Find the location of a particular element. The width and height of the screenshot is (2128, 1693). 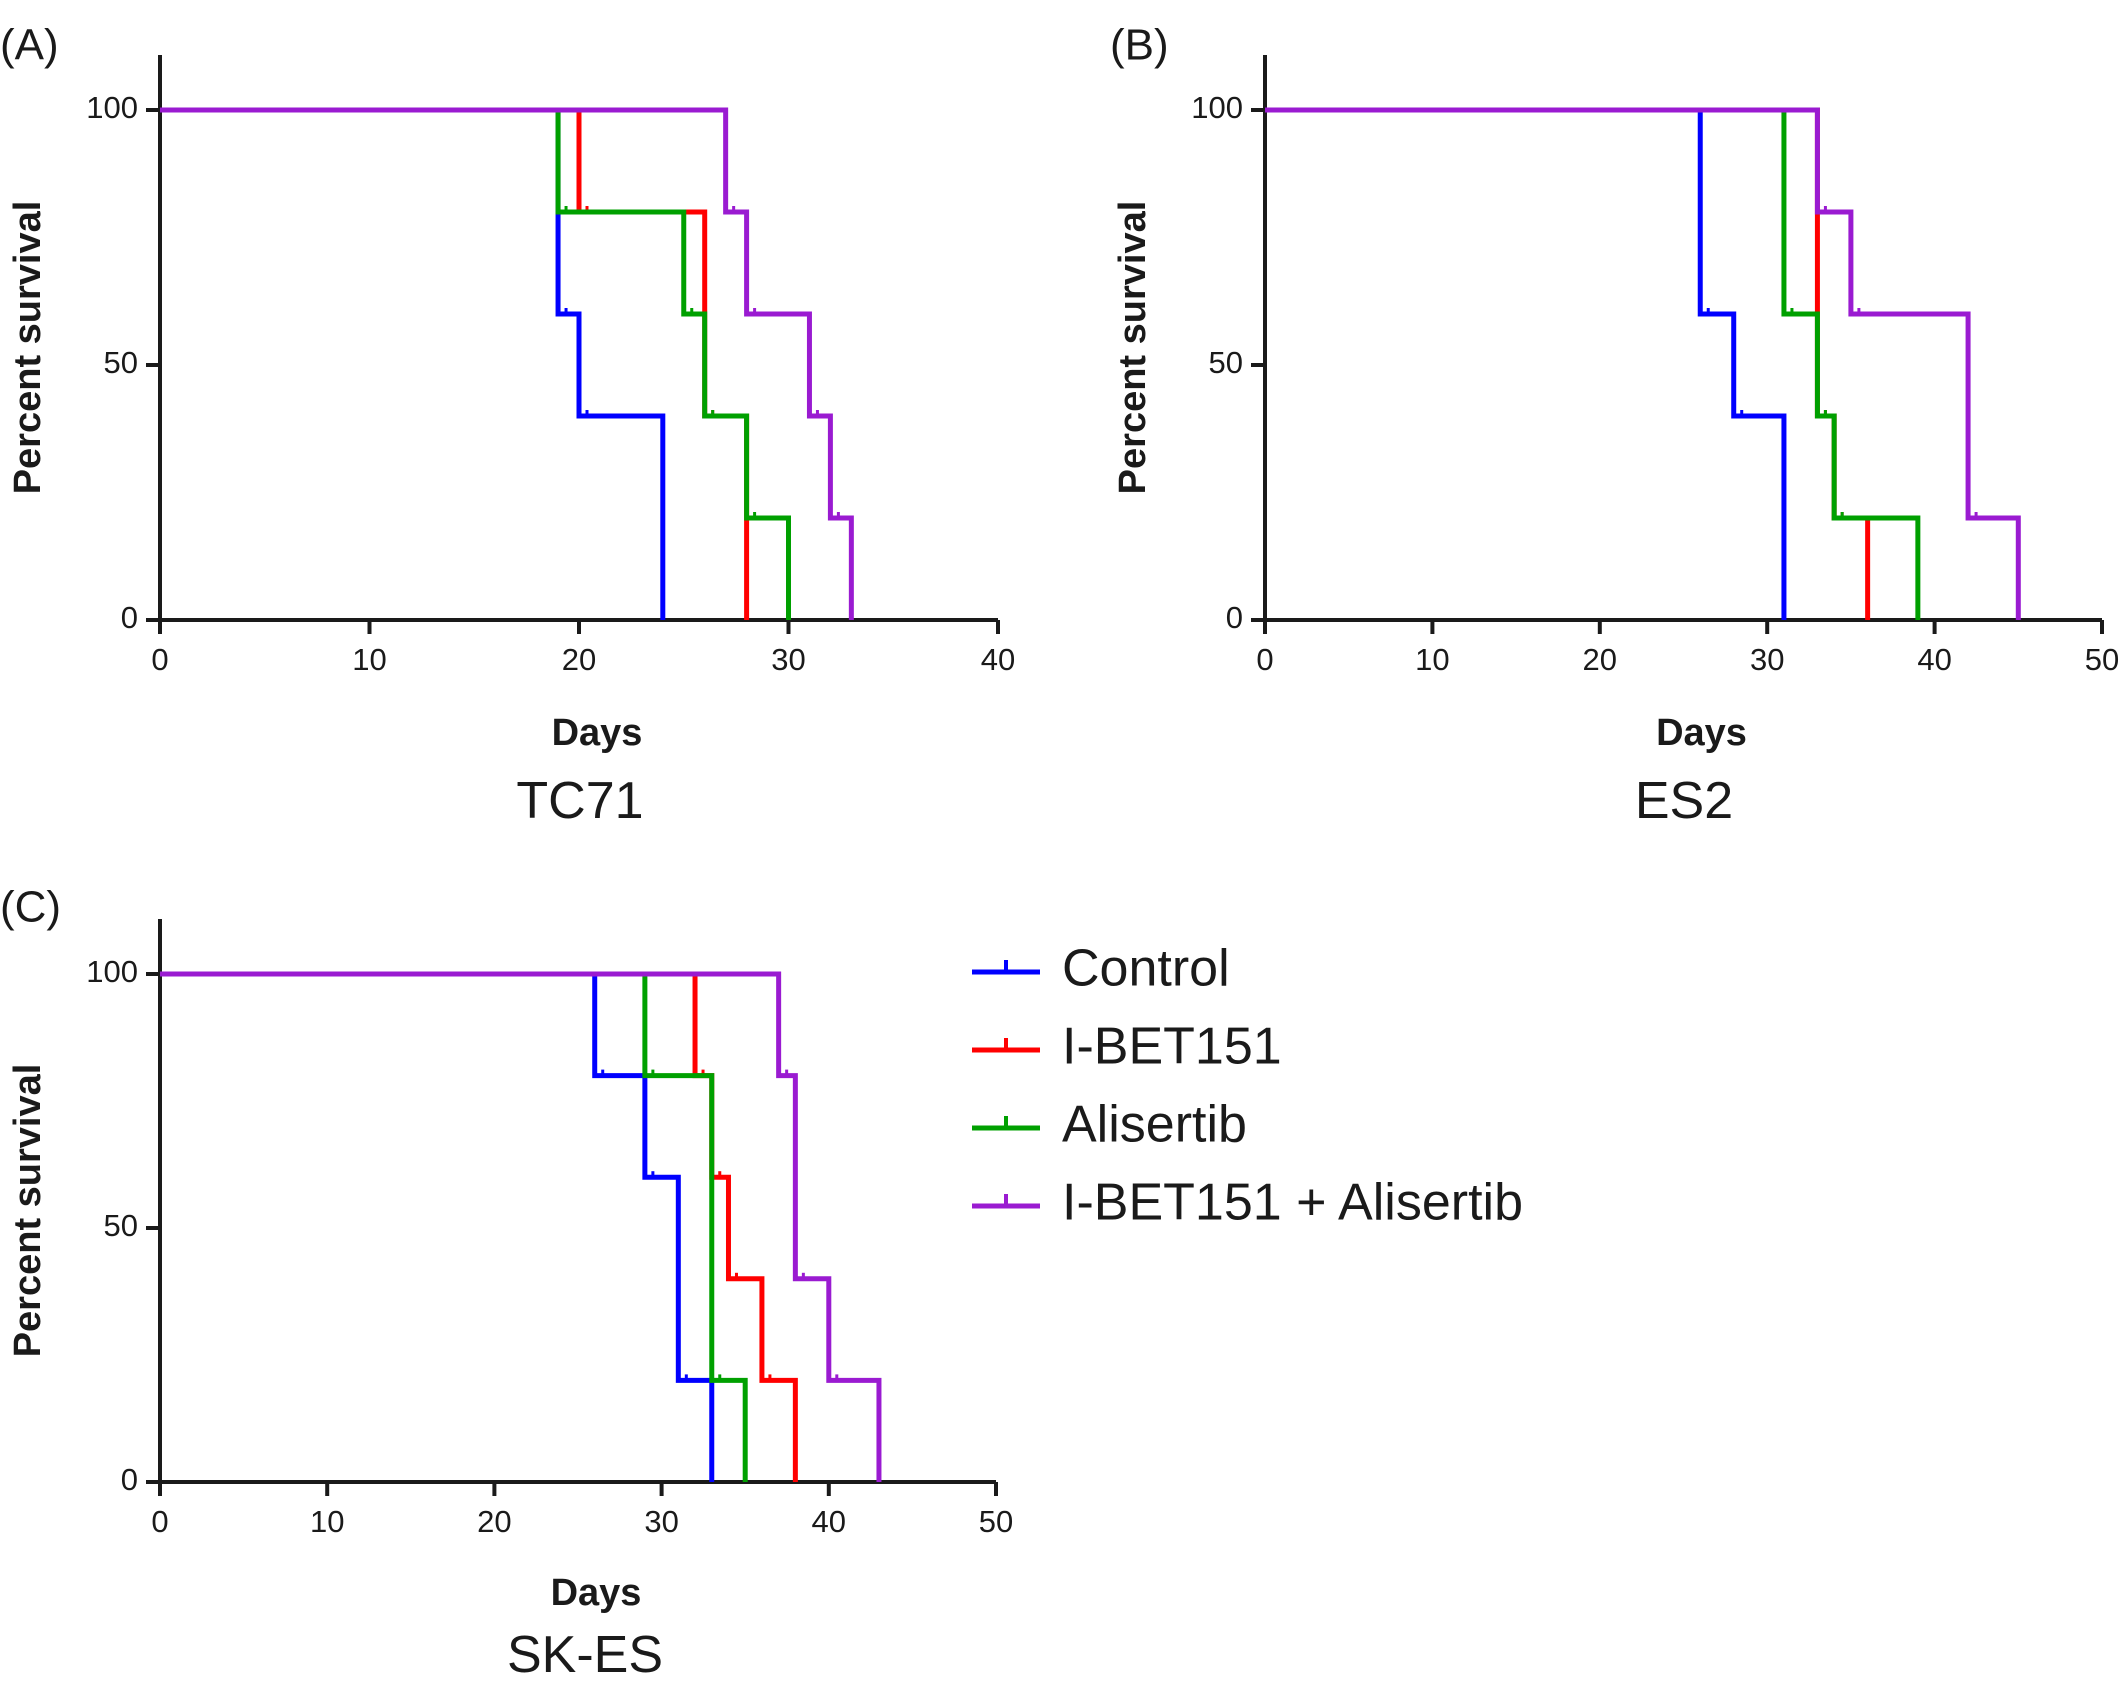

chart-title: SK-ES is located at coordinates (585, 1655).